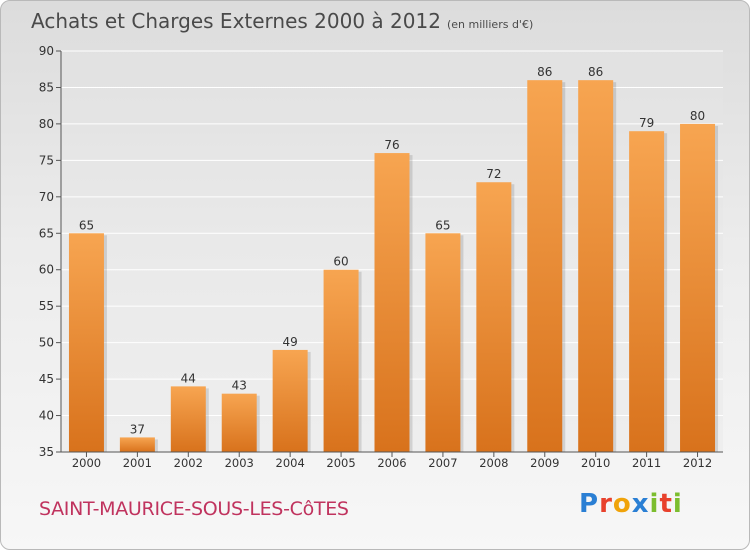 Image resolution: width=750 pixels, height=550 pixels. Describe the element at coordinates (290, 342) in the screenshot. I see `data-label: 49` at that location.